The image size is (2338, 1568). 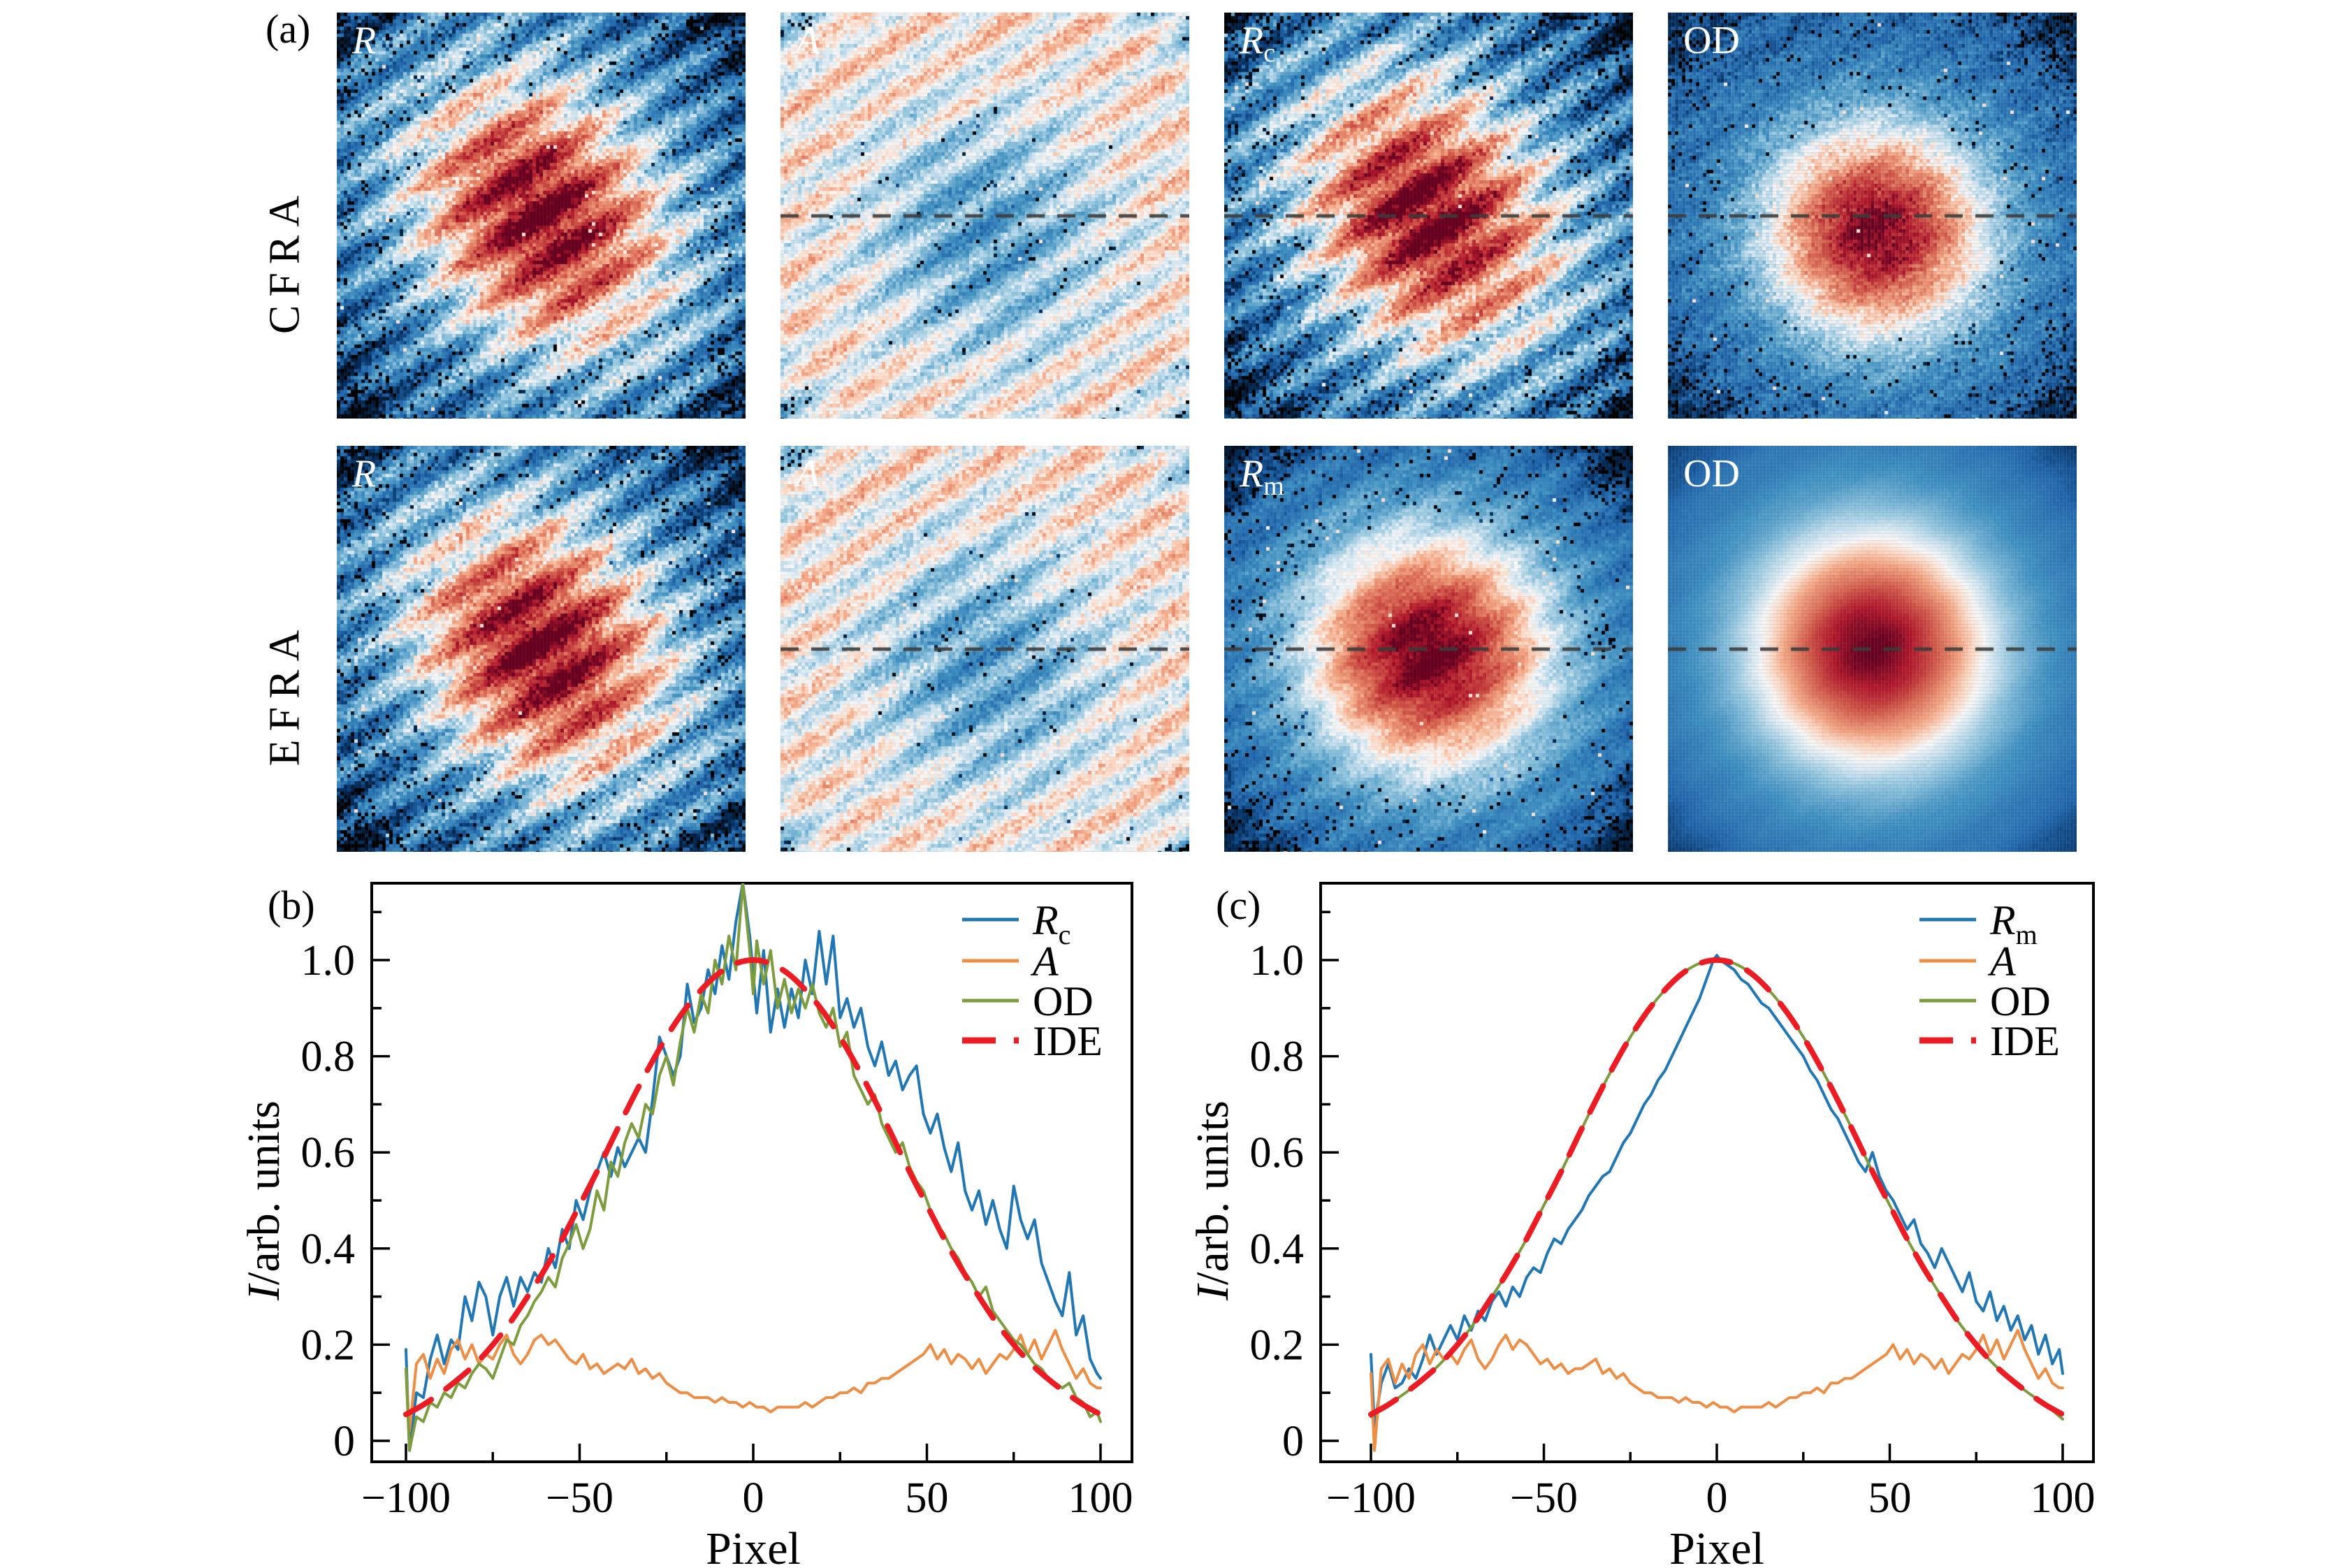 I want to click on heatmap-panel-1-R: R, so click(x=541, y=649).